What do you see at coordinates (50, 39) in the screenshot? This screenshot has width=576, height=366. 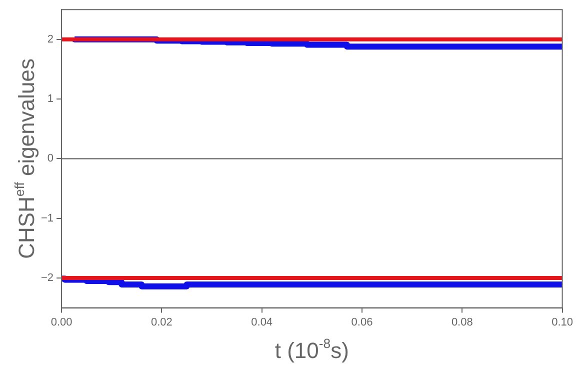 I see `y-tick-label: 2` at bounding box center [50, 39].